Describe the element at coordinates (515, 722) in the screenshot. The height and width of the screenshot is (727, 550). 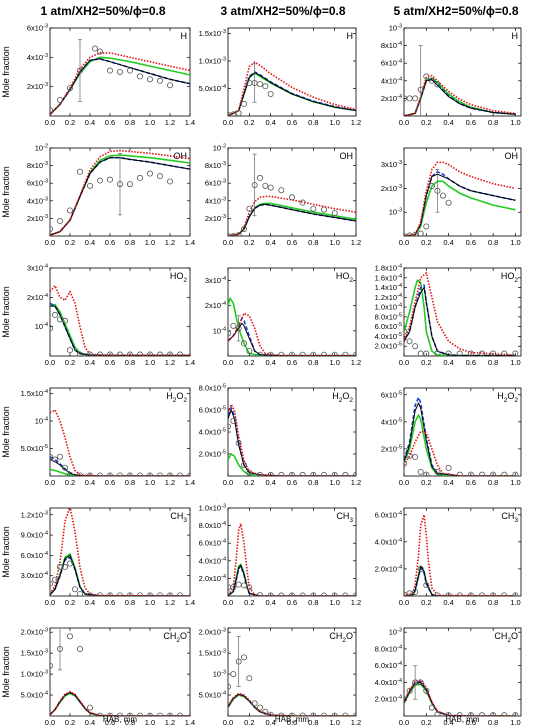
I see `x-tick-label: 1.0` at that location.